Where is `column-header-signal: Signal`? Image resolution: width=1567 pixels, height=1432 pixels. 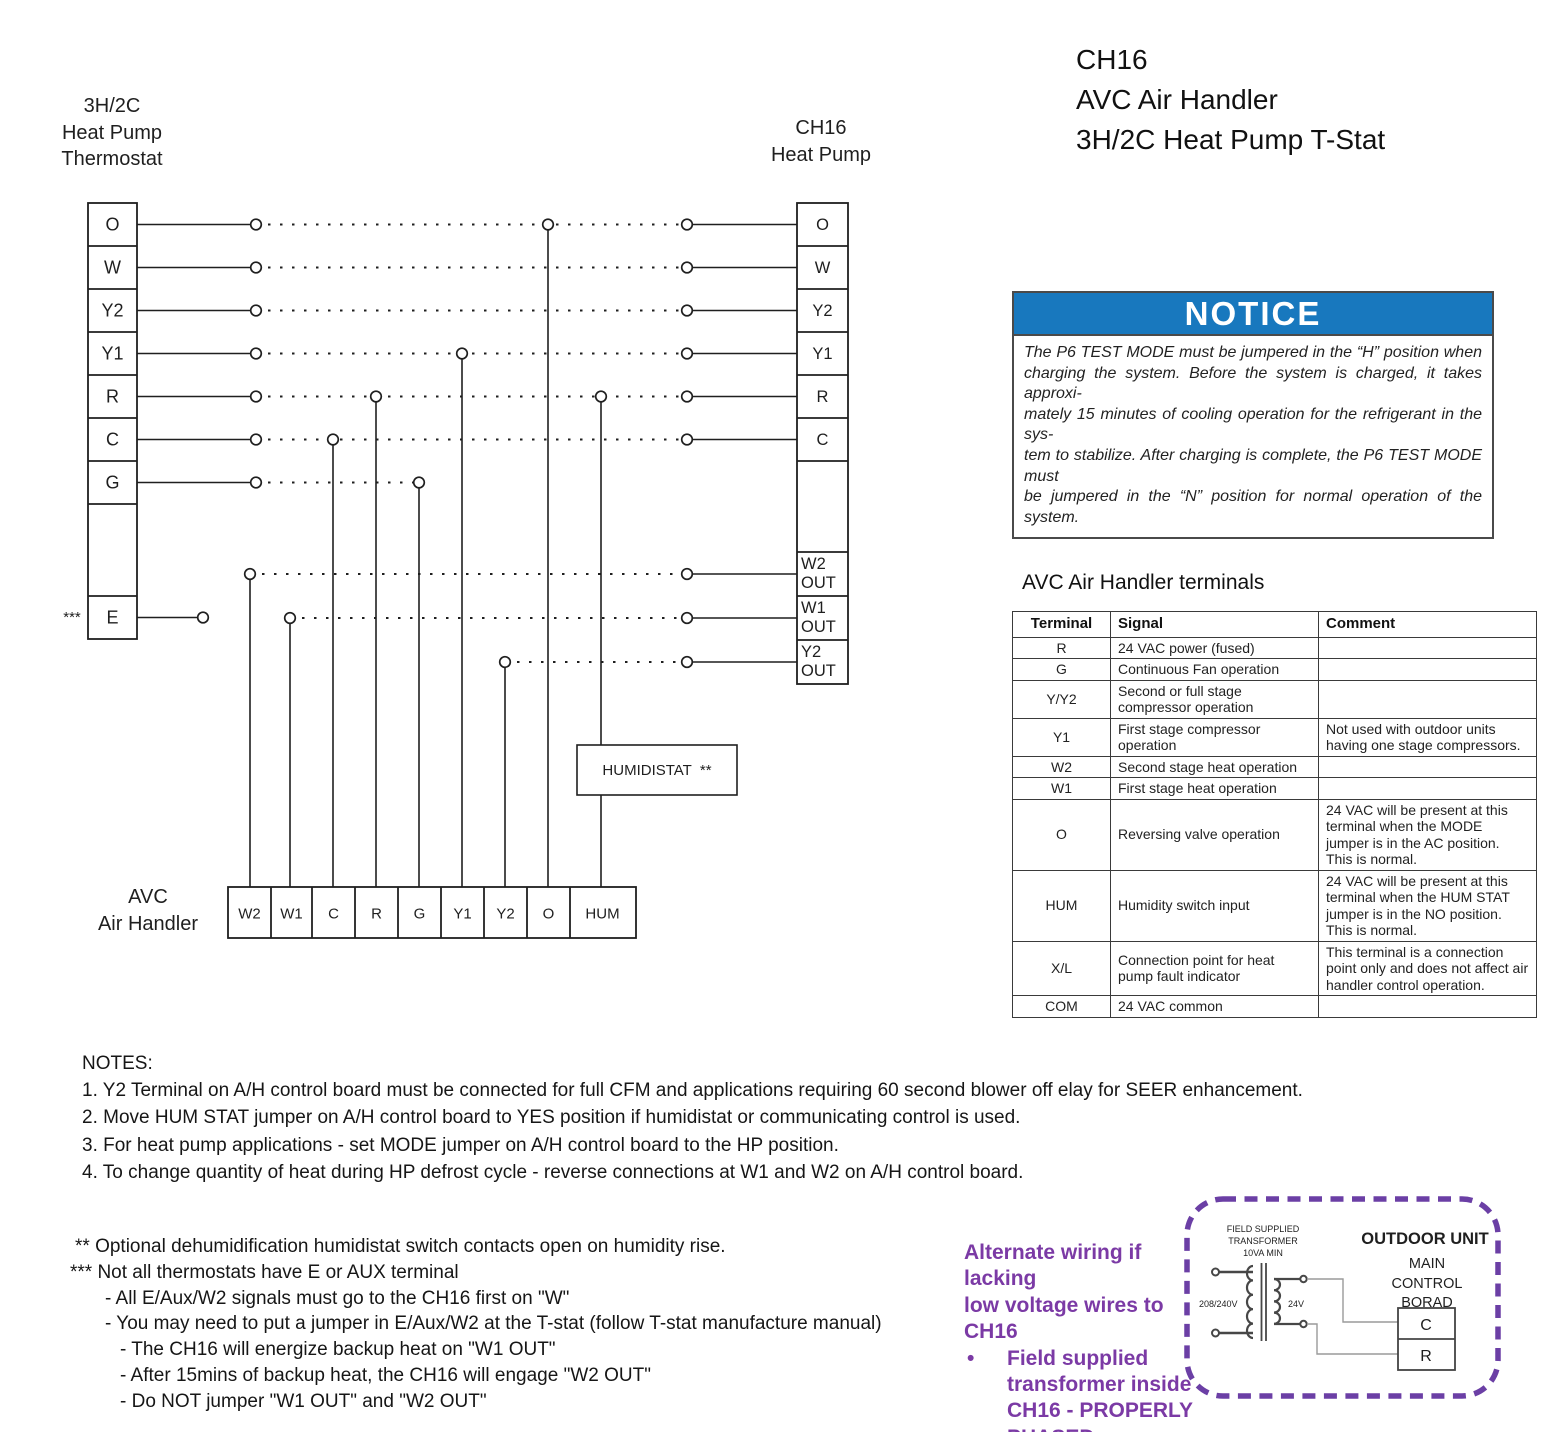 column-header-signal: Signal is located at coordinates (1214, 624).